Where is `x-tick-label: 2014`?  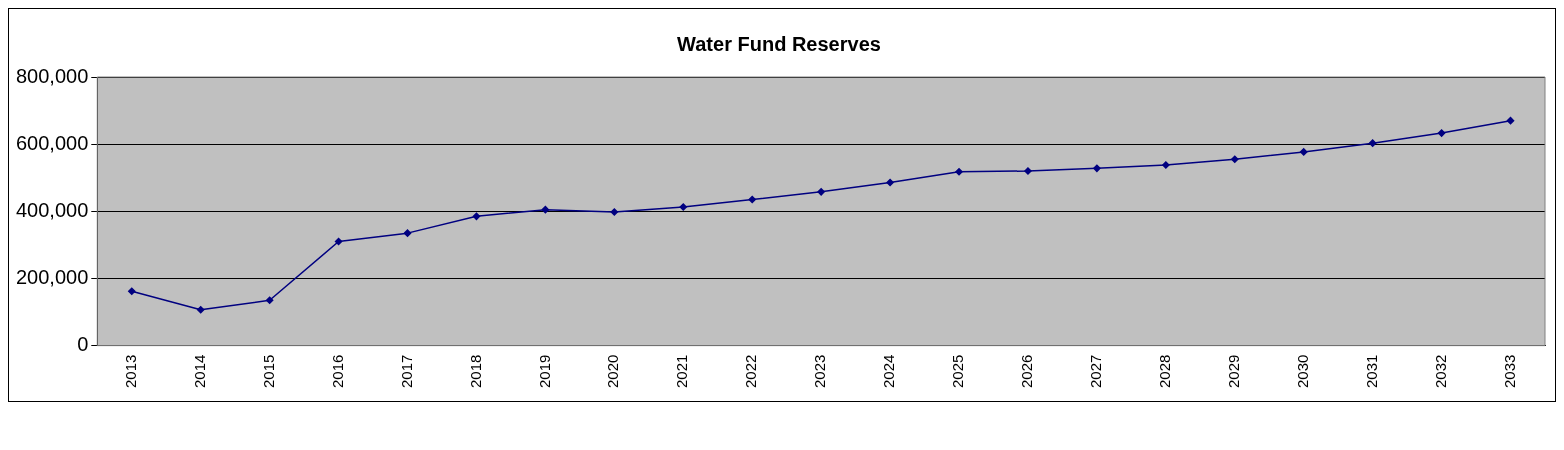 x-tick-label: 2014 is located at coordinates (199, 371).